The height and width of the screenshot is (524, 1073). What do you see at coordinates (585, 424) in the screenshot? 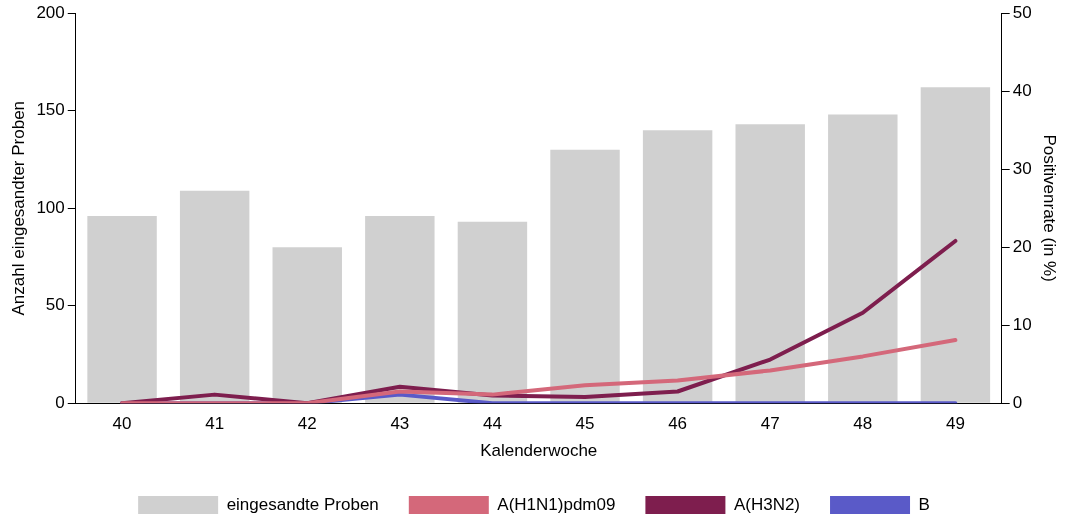
I see `x-tick-label: 45` at bounding box center [585, 424].